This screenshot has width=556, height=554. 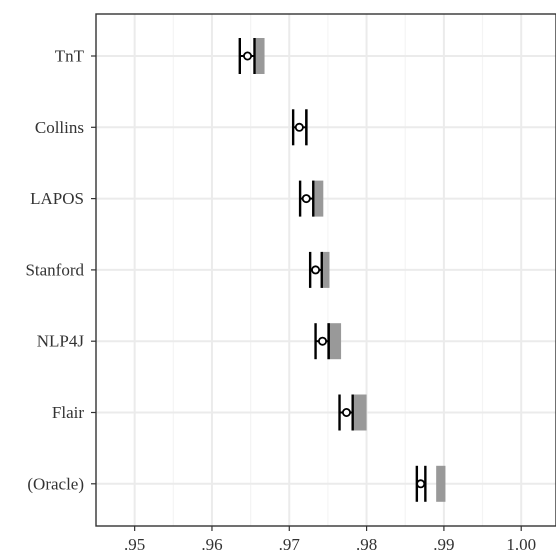 I want to click on y-tick-label: Stanford, so click(x=54, y=269).